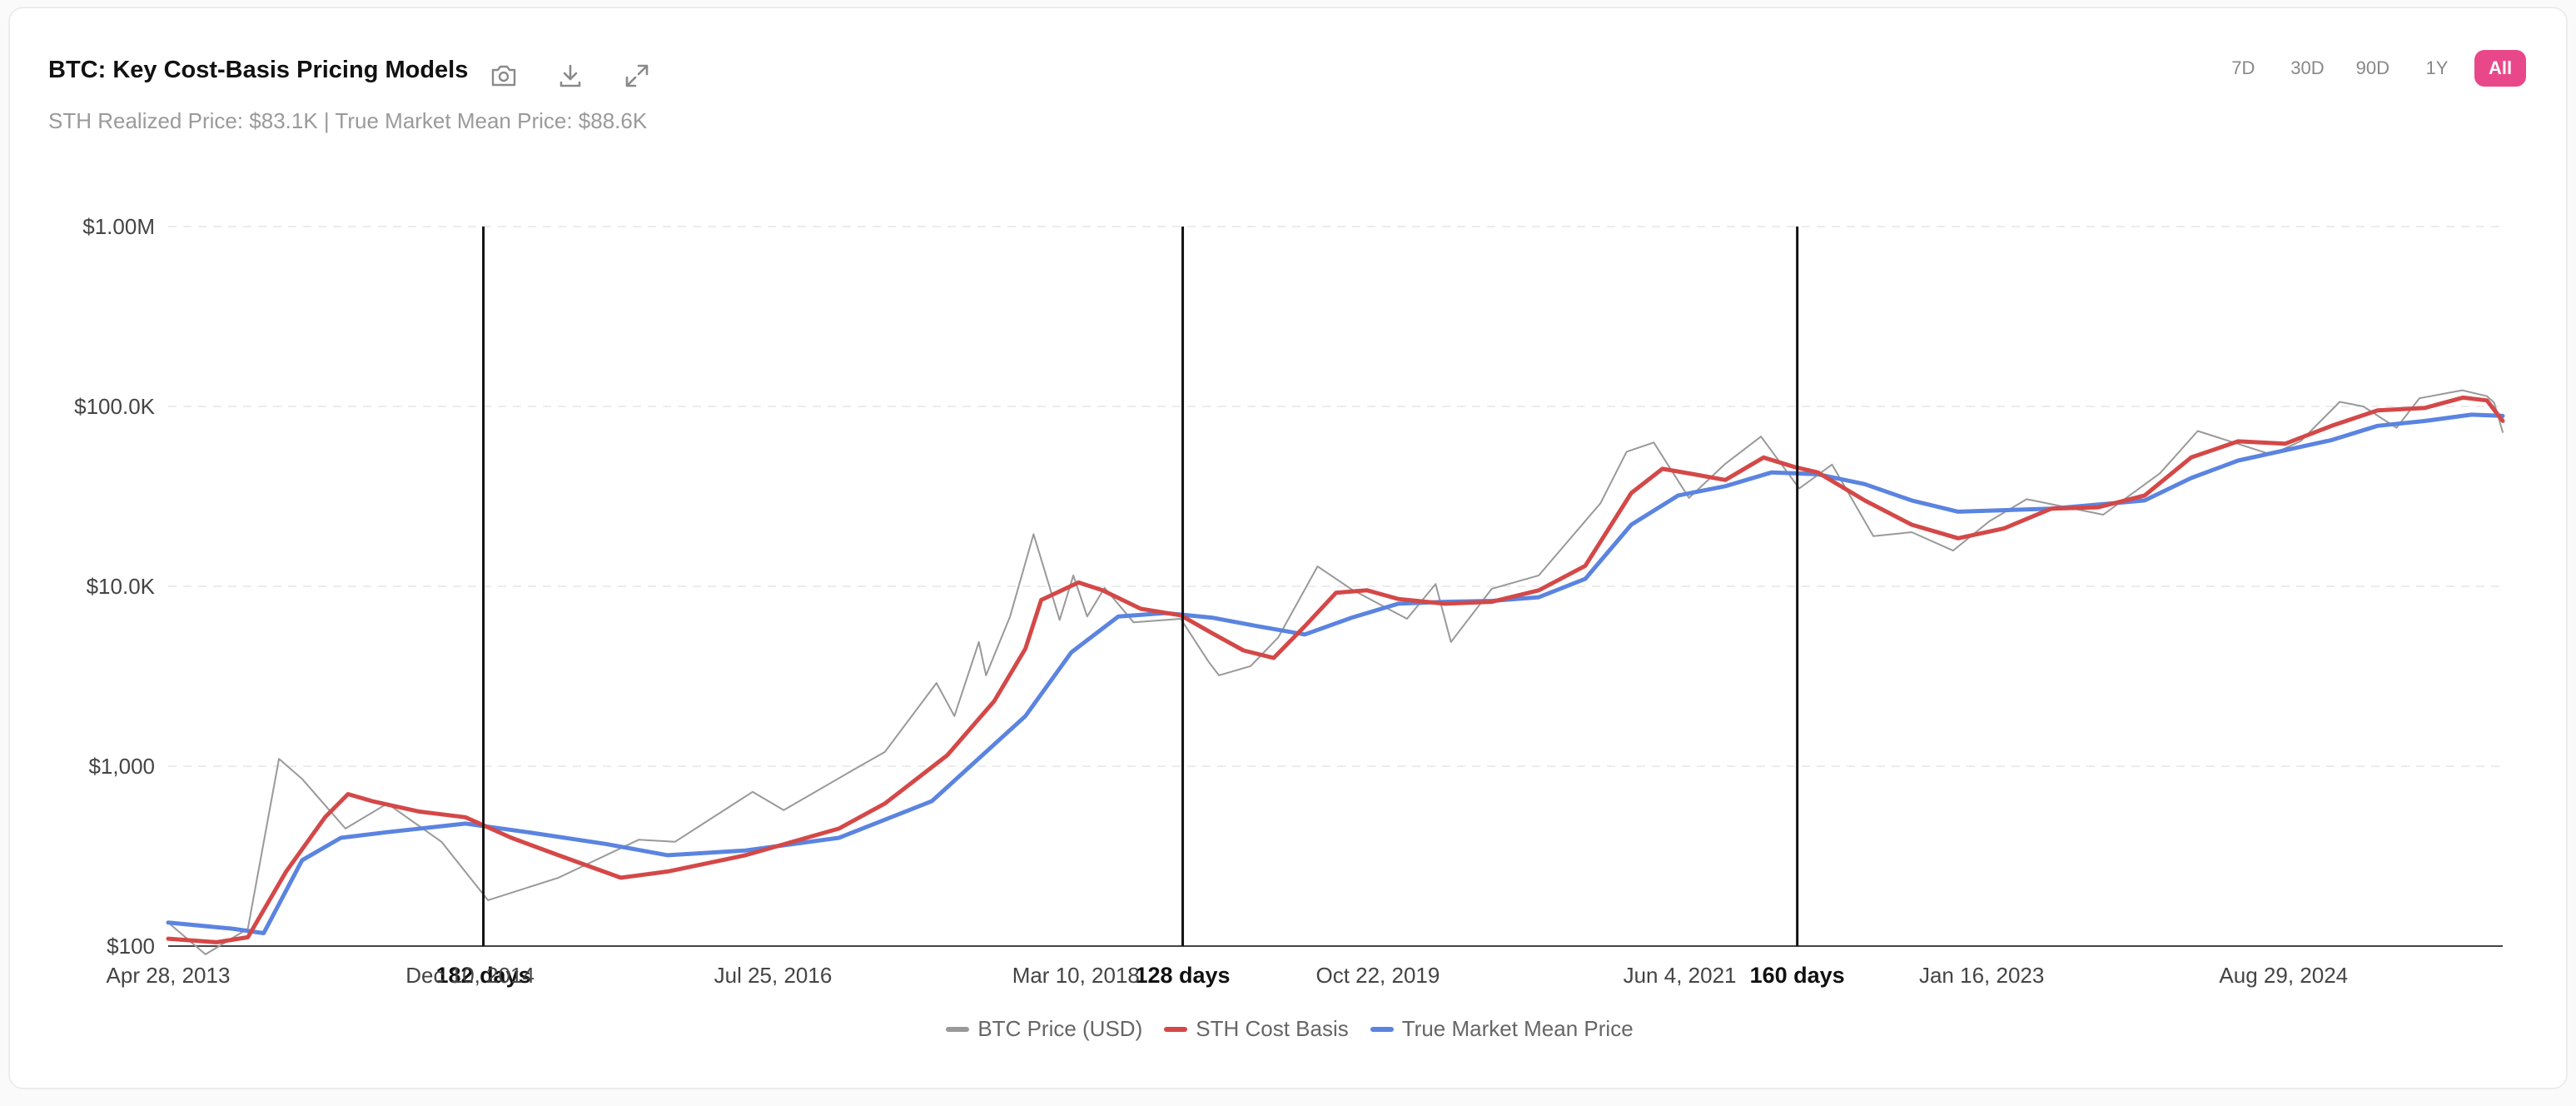 Image resolution: width=2576 pixels, height=1106 pixels. I want to click on x-tick-label: Apr 28, 2013, so click(169, 975).